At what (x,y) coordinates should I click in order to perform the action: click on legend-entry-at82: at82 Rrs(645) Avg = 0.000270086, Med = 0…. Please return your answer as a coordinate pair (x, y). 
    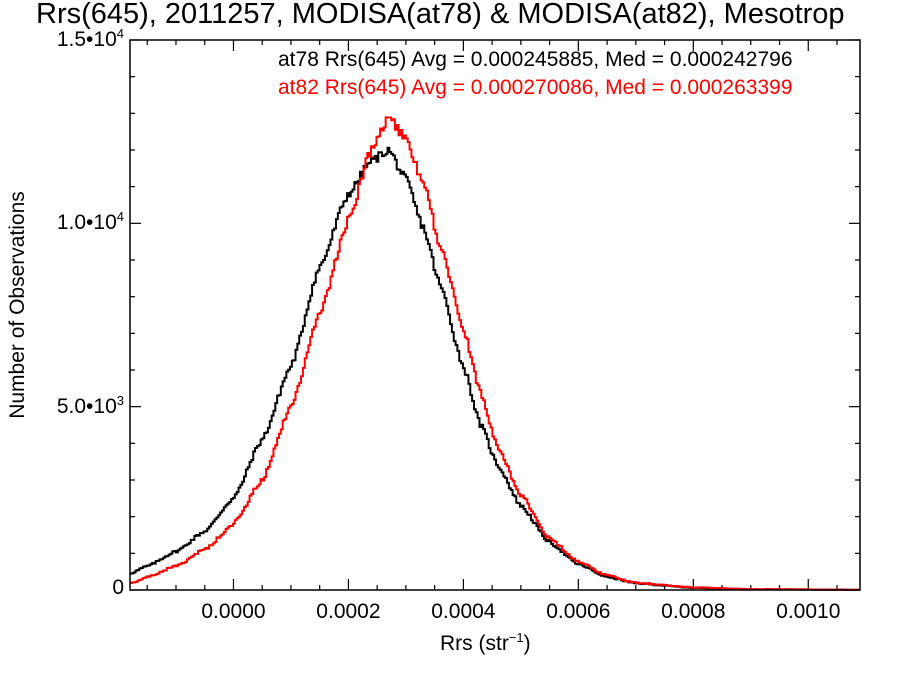
    Looking at the image, I should click on (535, 87).